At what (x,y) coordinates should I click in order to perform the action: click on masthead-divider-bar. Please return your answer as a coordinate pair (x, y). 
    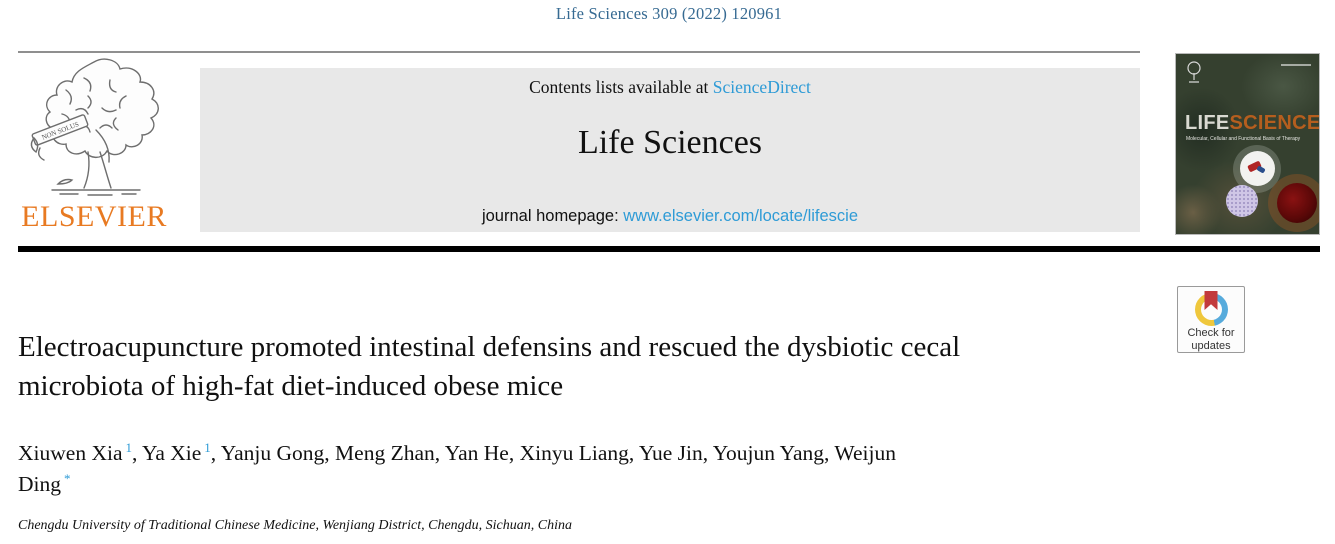
    Looking at the image, I should click on (669, 249).